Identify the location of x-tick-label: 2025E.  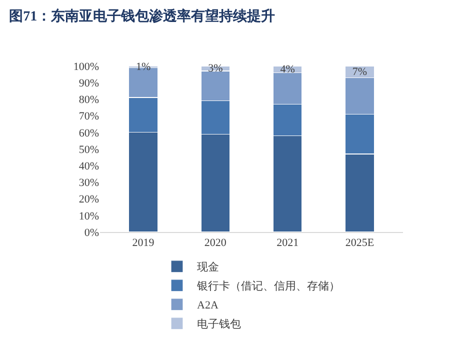
(359, 243).